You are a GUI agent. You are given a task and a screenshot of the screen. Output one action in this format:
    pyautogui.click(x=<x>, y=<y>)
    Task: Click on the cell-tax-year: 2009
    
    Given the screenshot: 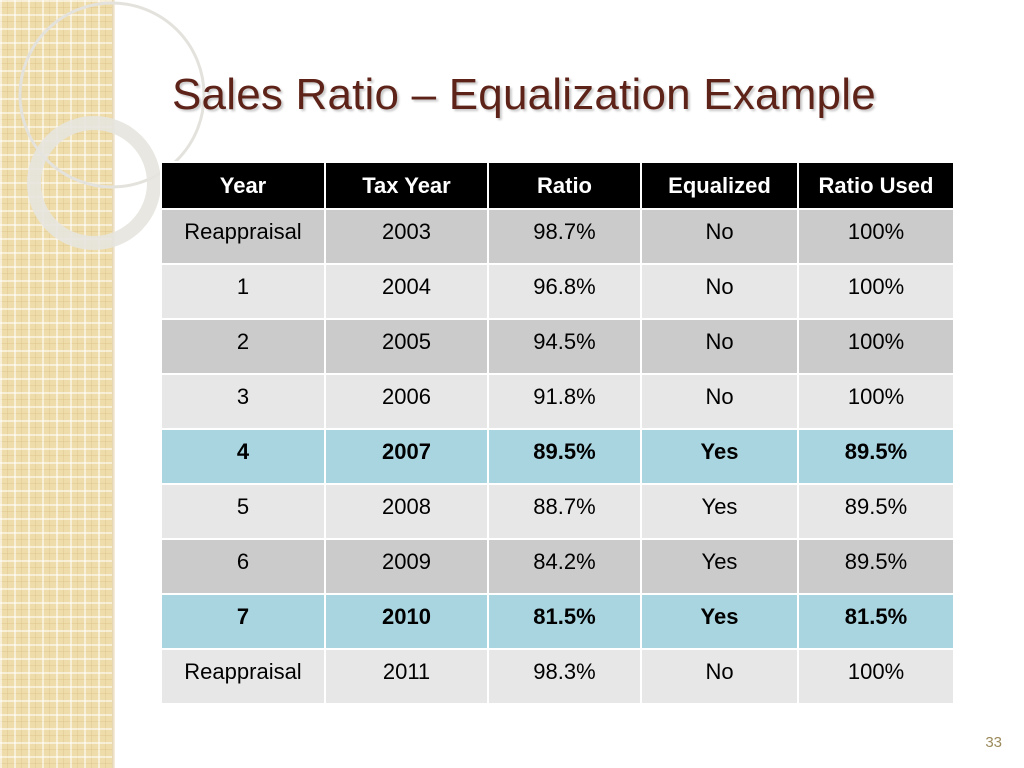 What is the action you would take?
    pyautogui.click(x=406, y=566)
    